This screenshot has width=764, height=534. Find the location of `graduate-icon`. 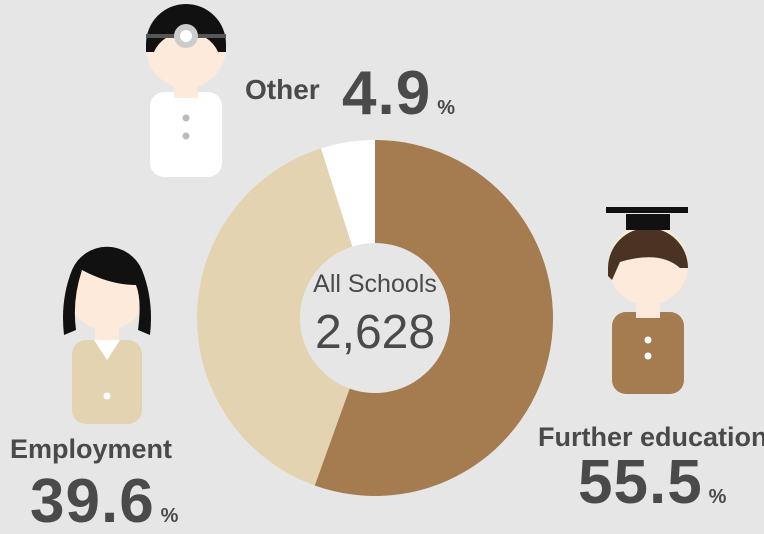

graduate-icon is located at coordinates (647, 300).